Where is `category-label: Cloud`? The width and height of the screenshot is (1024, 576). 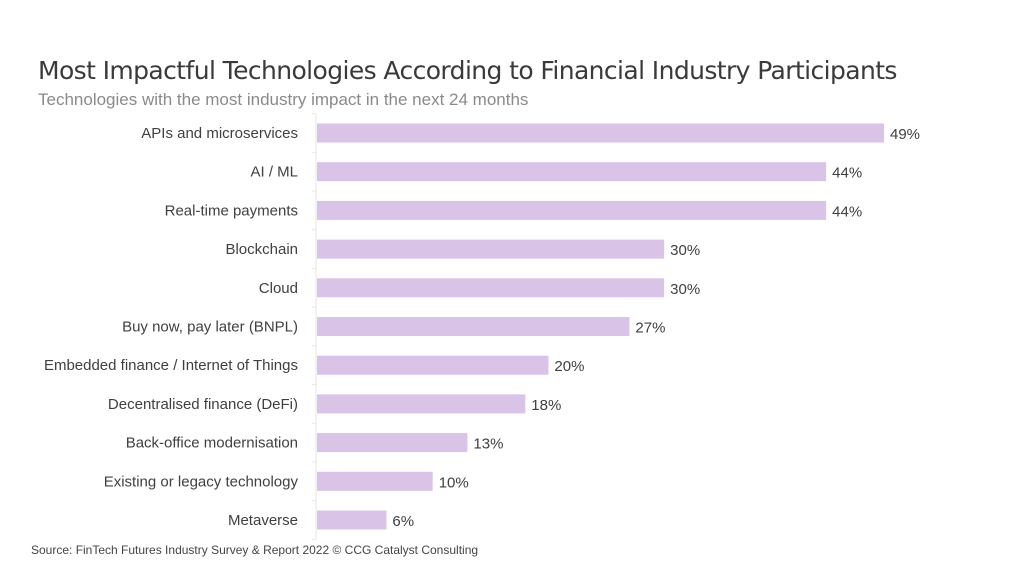
category-label: Cloud is located at coordinates (278, 288).